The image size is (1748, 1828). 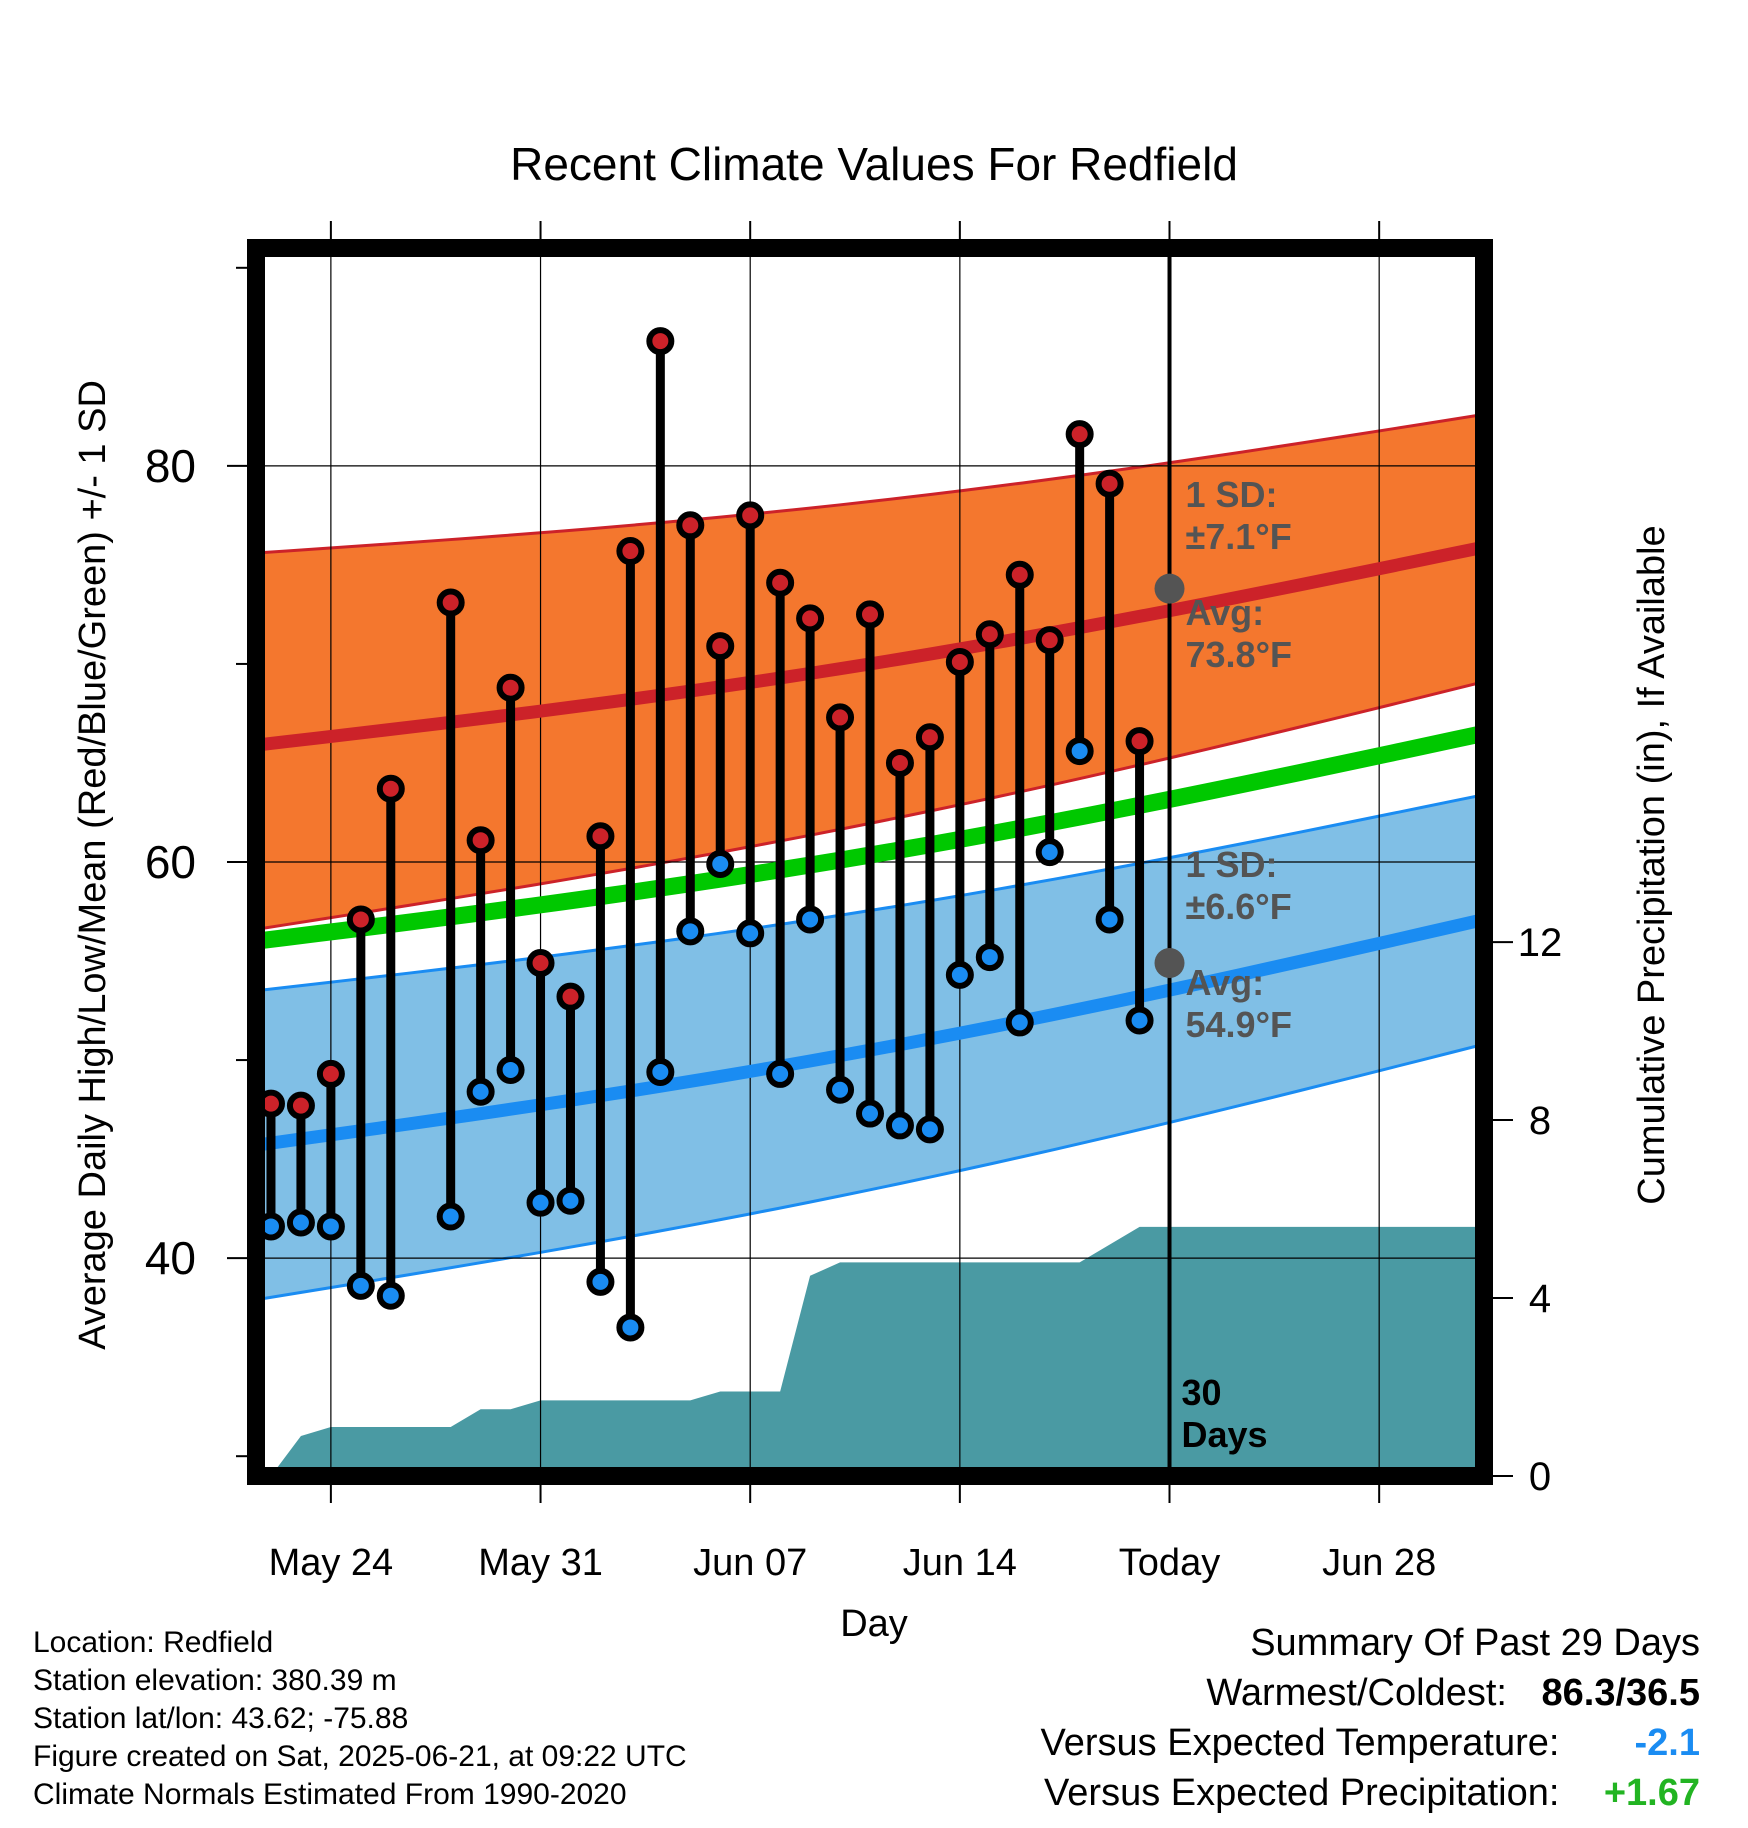 What do you see at coordinates (215, 1680) in the screenshot?
I see `elevation-text: Station elevation: 380.39 m` at bounding box center [215, 1680].